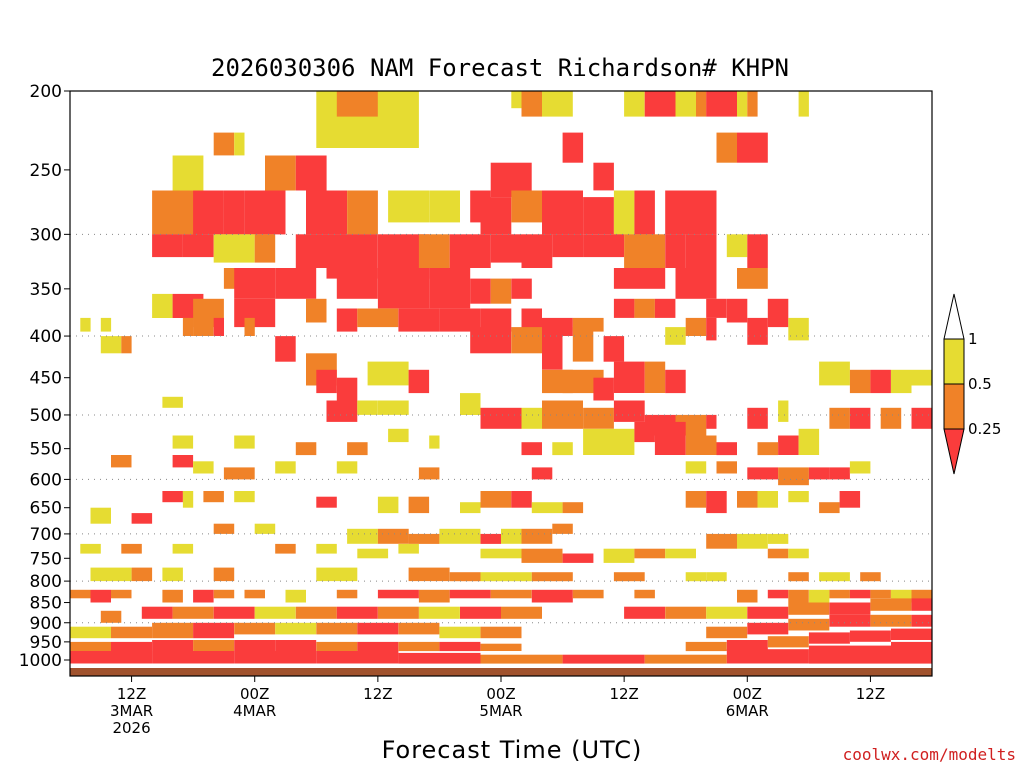  What do you see at coordinates (131, 728) in the screenshot?
I see `x-tick-label: 2026` at bounding box center [131, 728].